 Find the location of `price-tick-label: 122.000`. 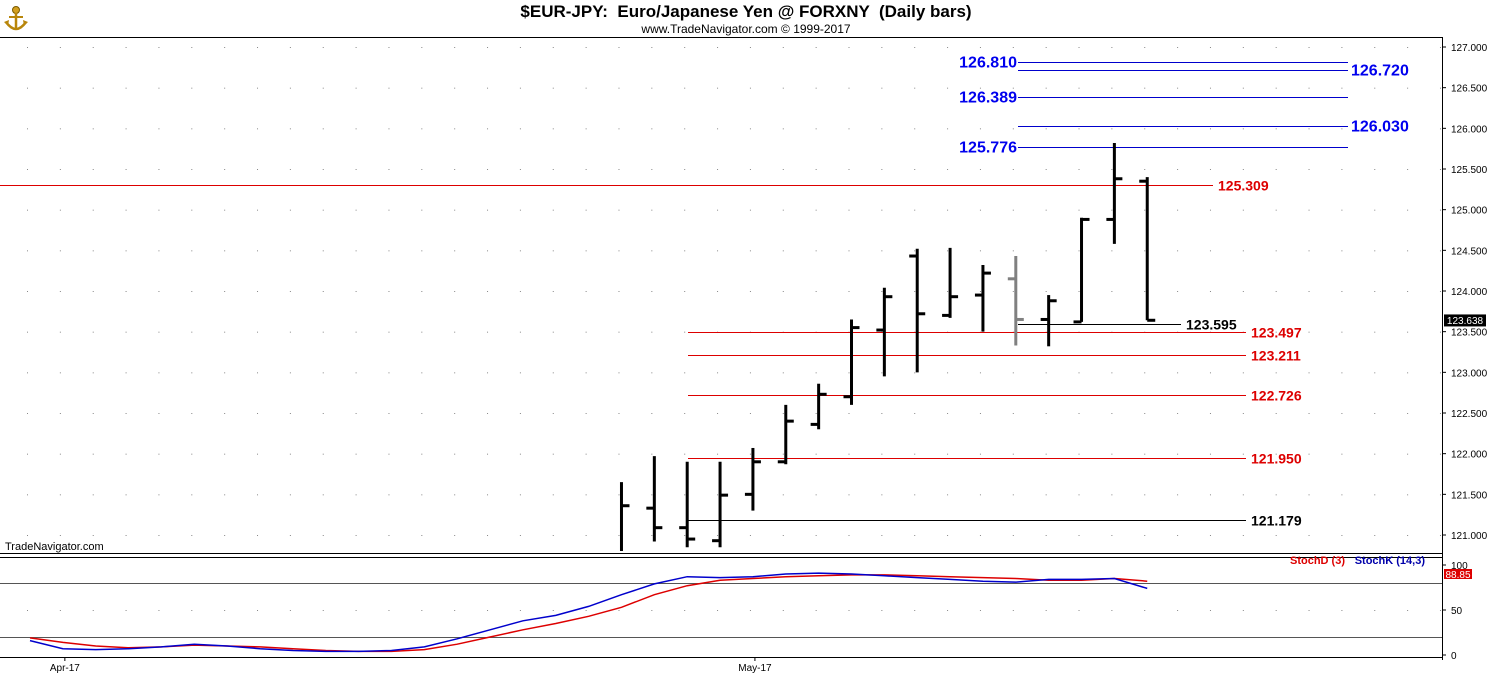

price-tick-label: 122.000 is located at coordinates (1469, 455).